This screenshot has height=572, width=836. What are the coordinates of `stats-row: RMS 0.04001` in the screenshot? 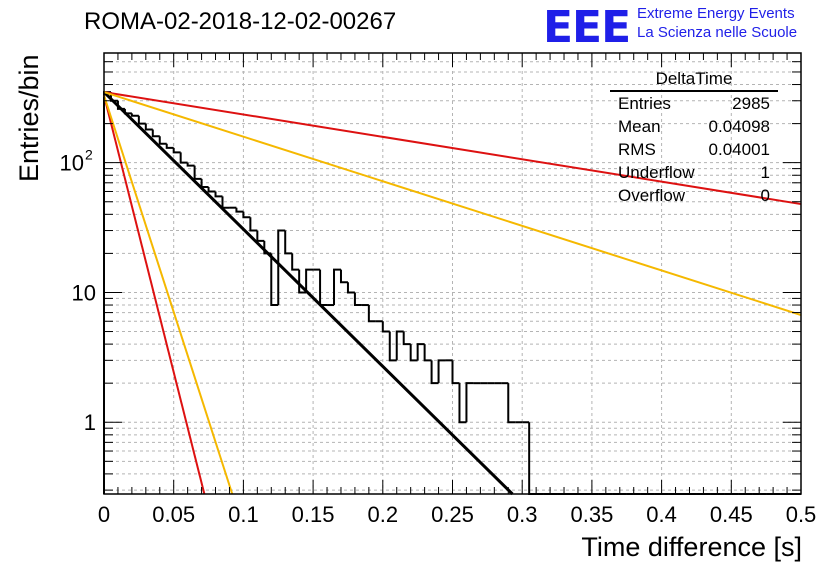 It's located at (694, 149).